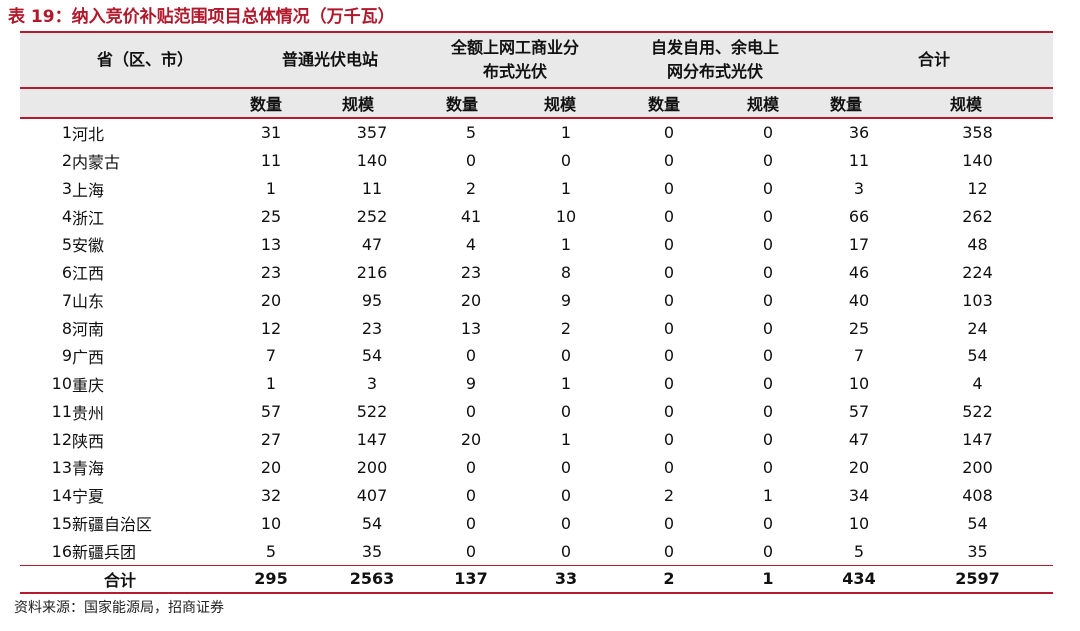 This screenshot has width=1080, height=631. Describe the element at coordinates (977, 551) in the screenshot. I see `row-scale-total: 35` at that location.